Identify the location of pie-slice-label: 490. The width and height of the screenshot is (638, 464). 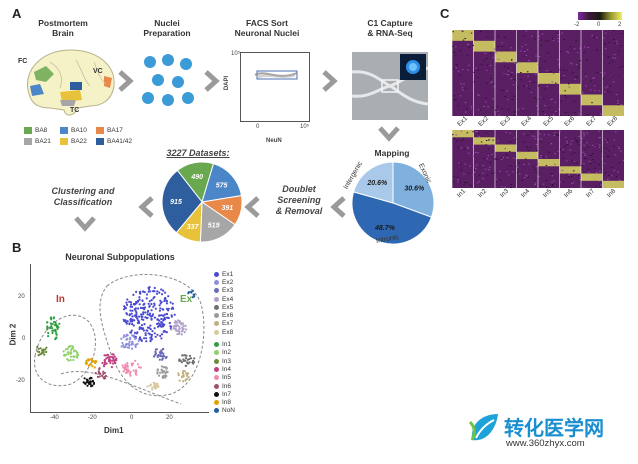
(196, 177).